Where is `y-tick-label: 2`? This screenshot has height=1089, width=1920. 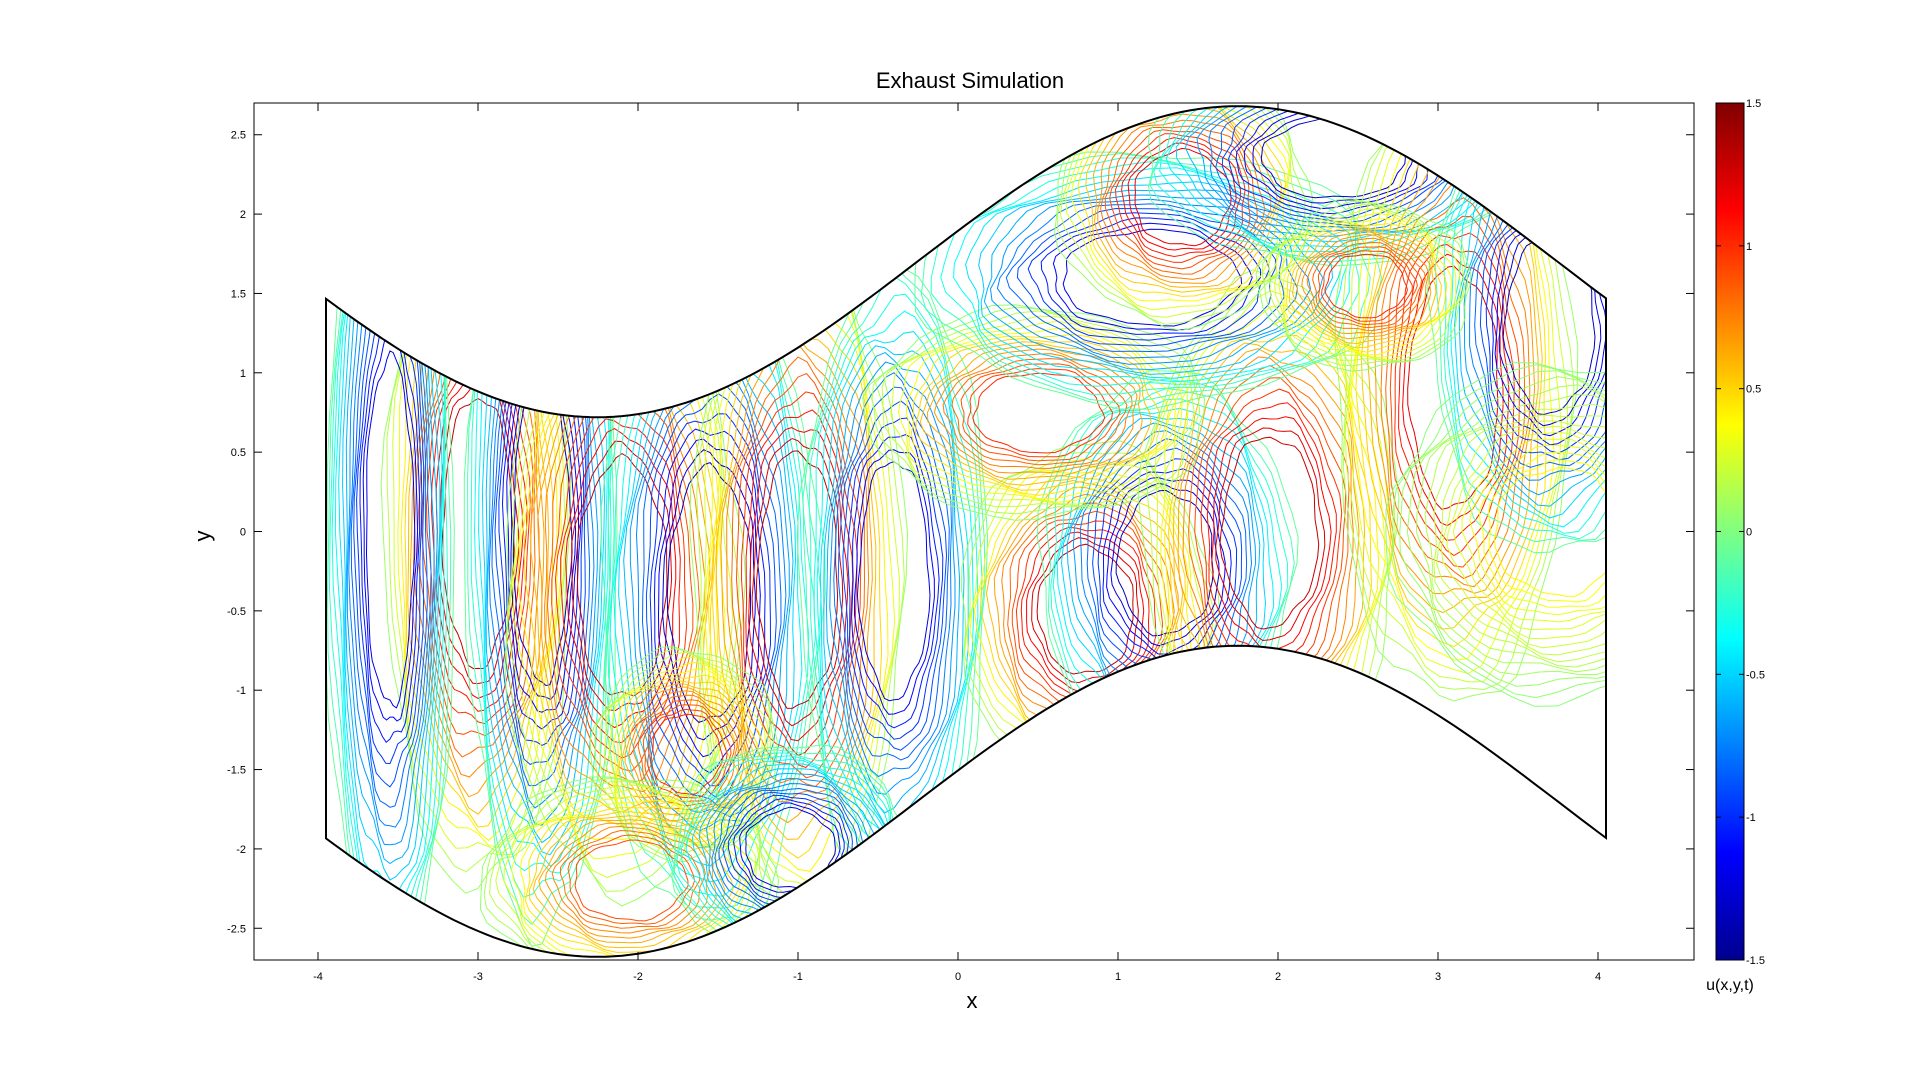 y-tick-label: 2 is located at coordinates (243, 215).